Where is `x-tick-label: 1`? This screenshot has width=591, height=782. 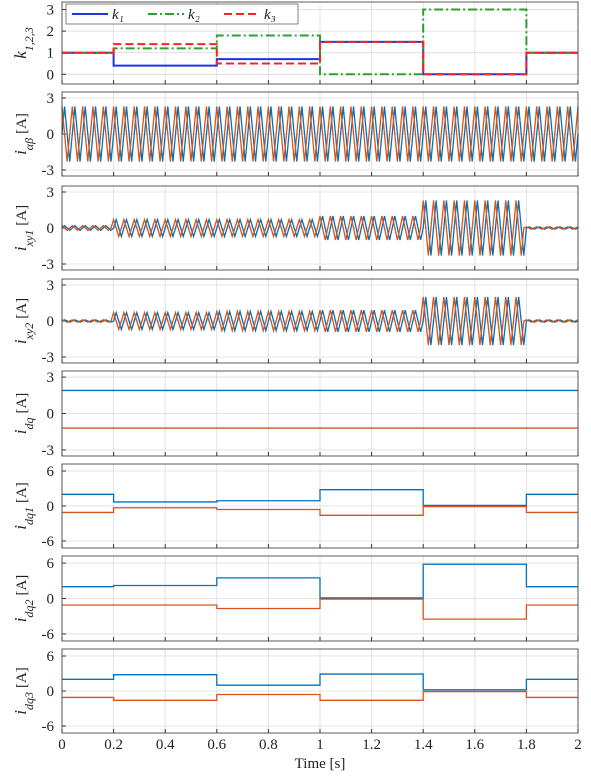
x-tick-label: 1 is located at coordinates (320, 745).